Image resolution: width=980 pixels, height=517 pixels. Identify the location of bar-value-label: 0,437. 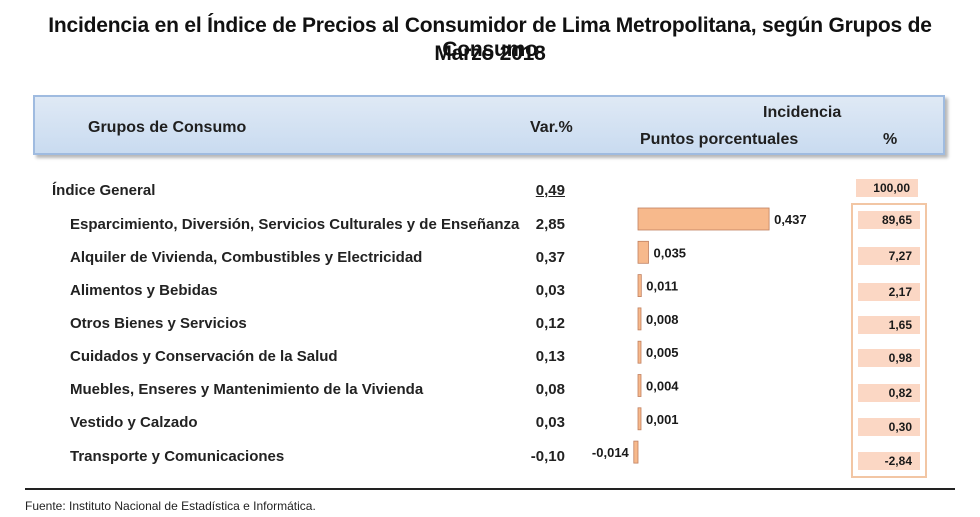
(790, 219).